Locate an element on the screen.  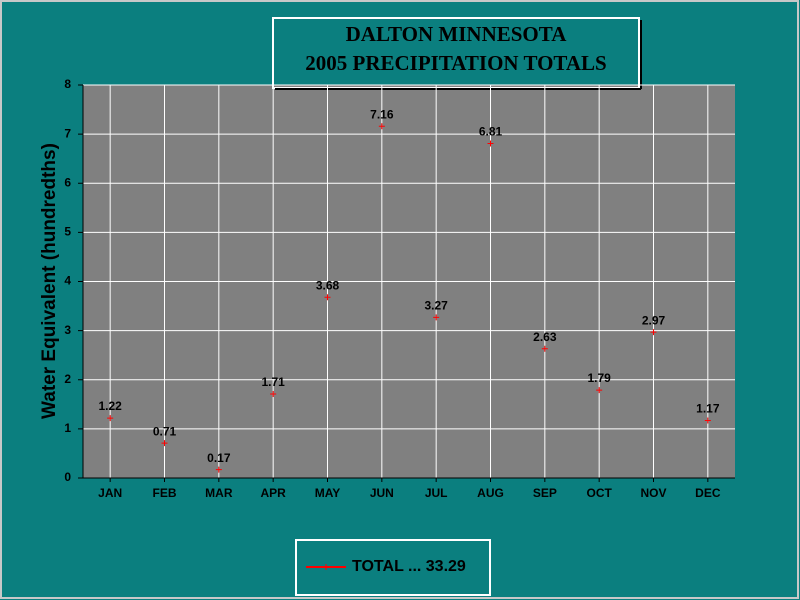
x-tick-label: OCT is located at coordinates (599, 493).